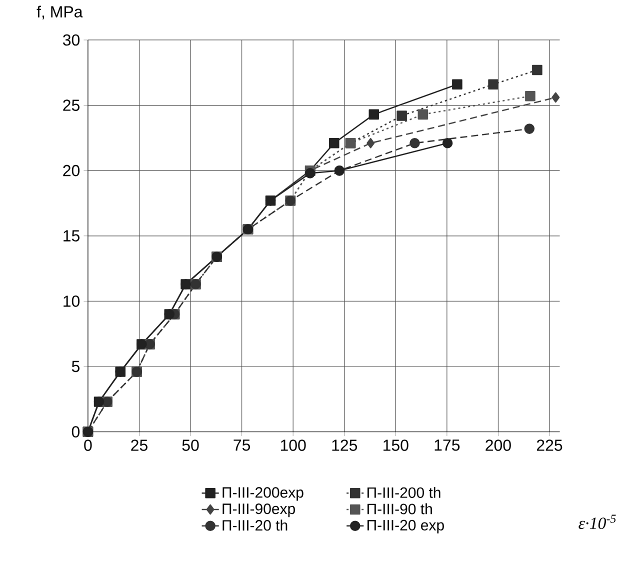 The height and width of the screenshot is (584, 620). What do you see at coordinates (139, 446) in the screenshot?
I see `x-tick-label: 25` at bounding box center [139, 446].